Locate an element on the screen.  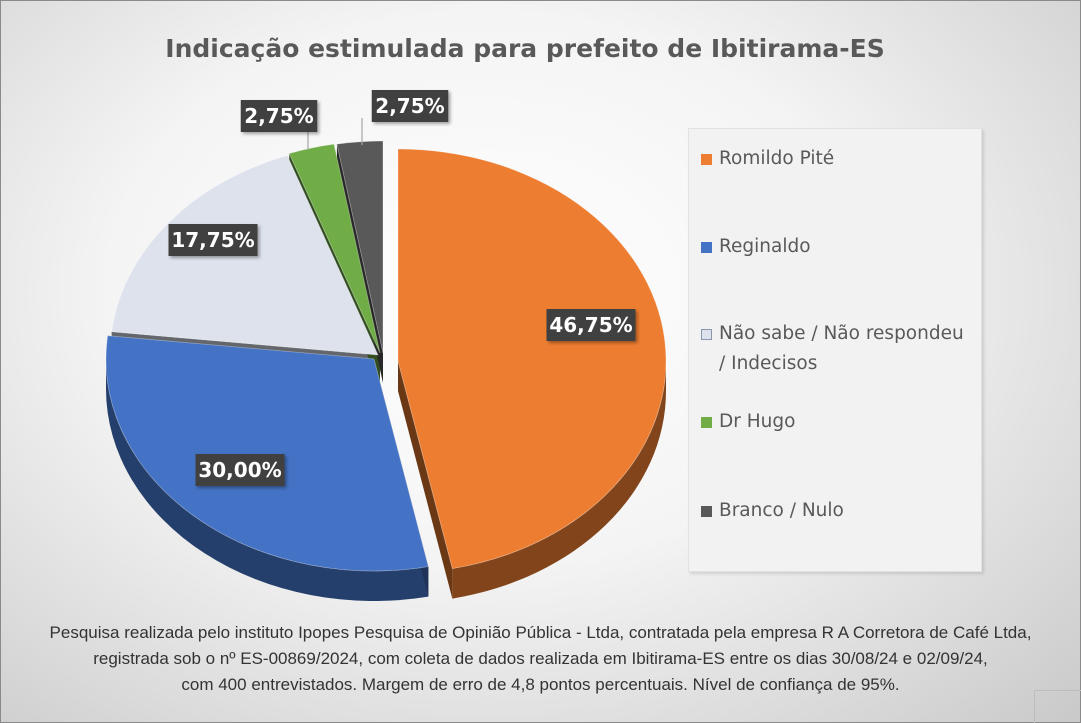
legend-item-nao-sabe: Não sabe / Não respondeu / Indecisos is located at coordinates (839, 349).